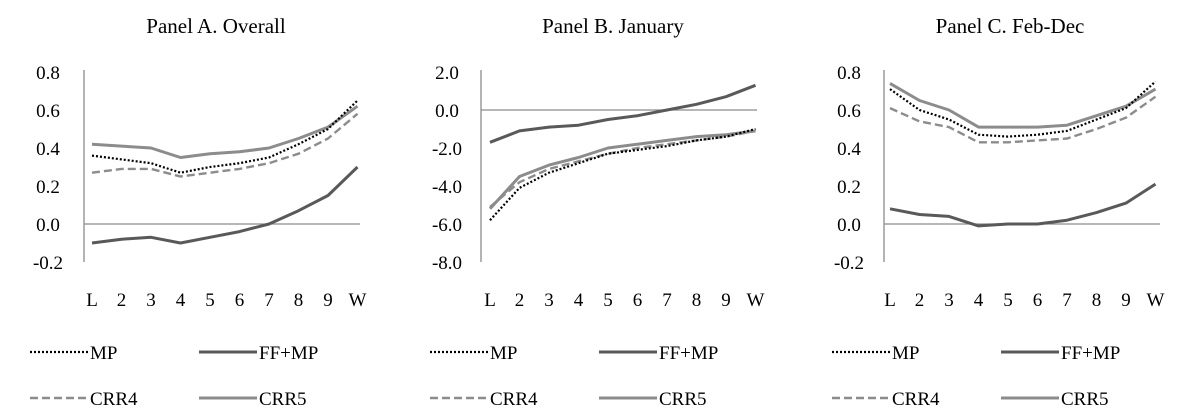 The height and width of the screenshot is (409, 1183). I want to click on y-tick-label: -8.0, so click(447, 263).